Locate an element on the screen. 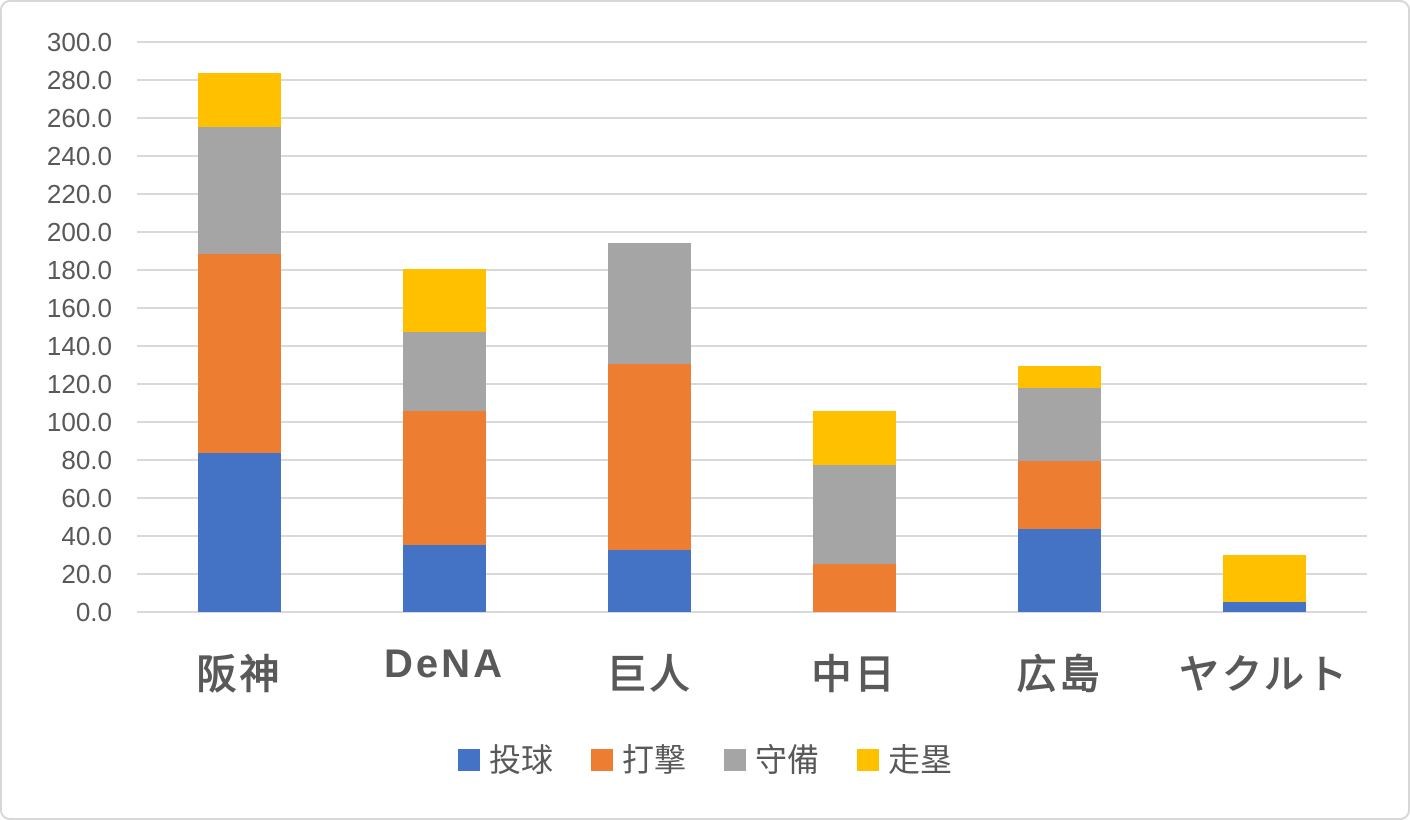 The width and height of the screenshot is (1410, 820). legend-item: 打撃 is located at coordinates (638, 760).